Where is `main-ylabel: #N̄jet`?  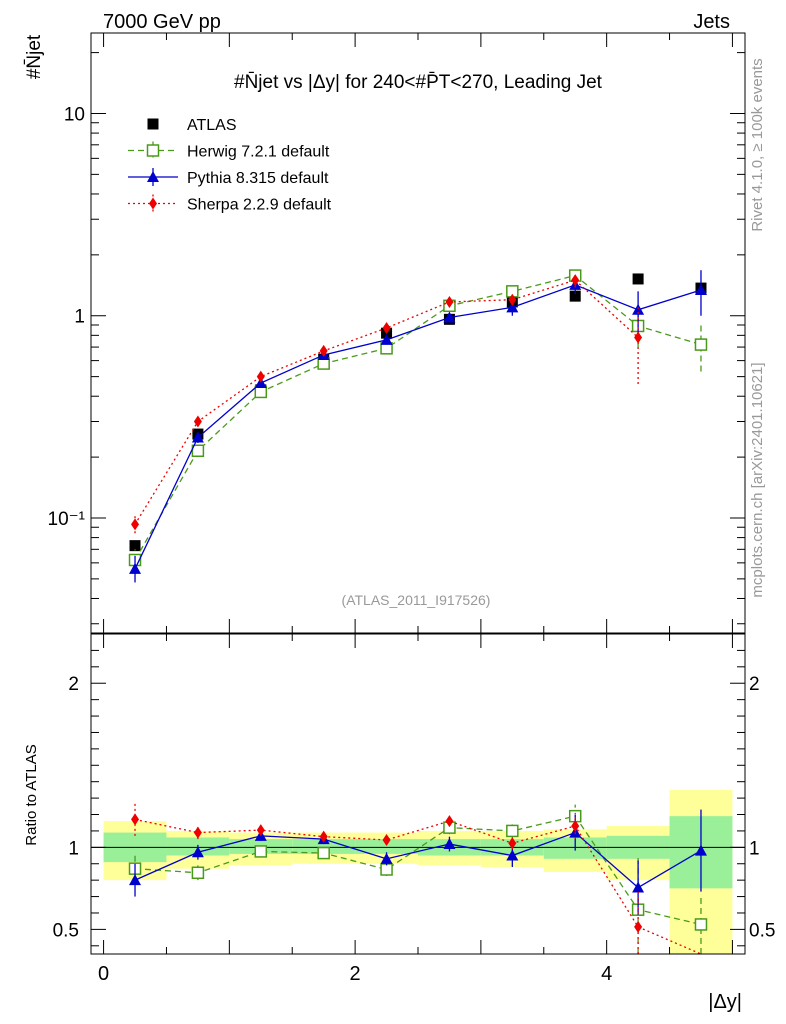 main-ylabel: #N̄jet is located at coordinates (34, 56).